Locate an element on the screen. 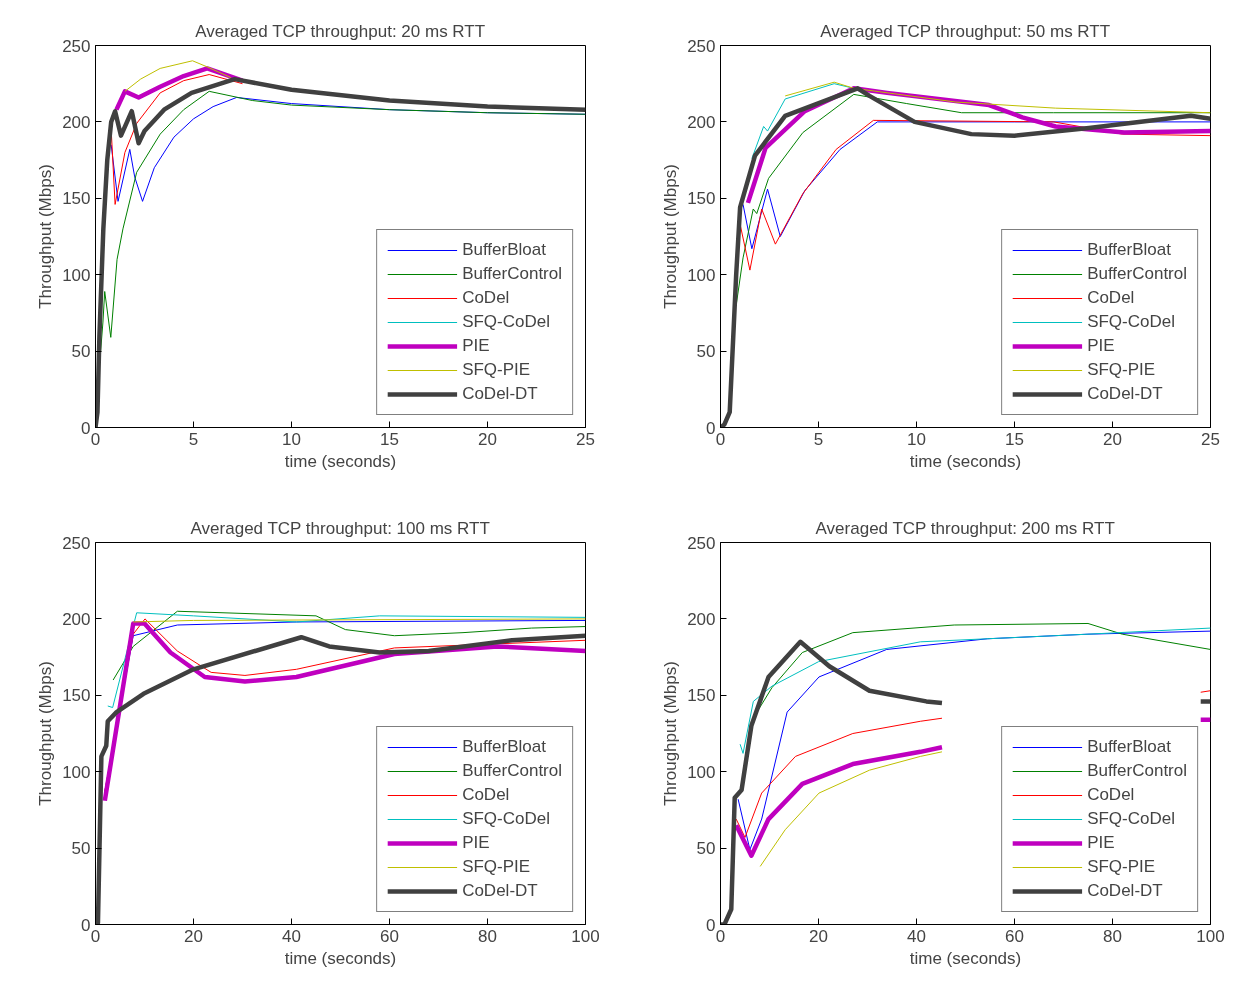  chart-title: Averaged TCP throughput: 100 ms RTT is located at coordinates (340, 528).